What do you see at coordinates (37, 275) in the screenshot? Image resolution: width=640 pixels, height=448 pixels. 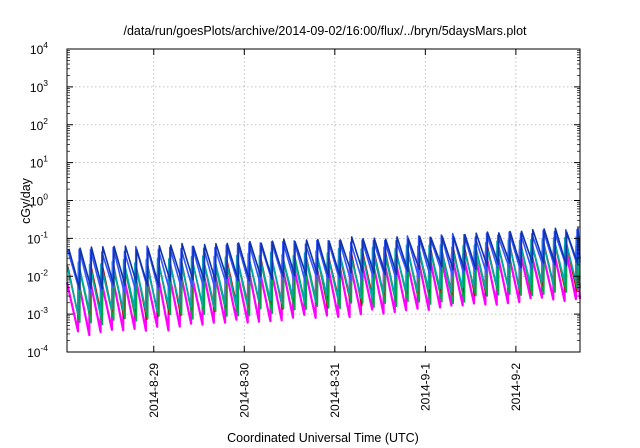 I see `y-tick-label: 10⁻²` at bounding box center [37, 275].